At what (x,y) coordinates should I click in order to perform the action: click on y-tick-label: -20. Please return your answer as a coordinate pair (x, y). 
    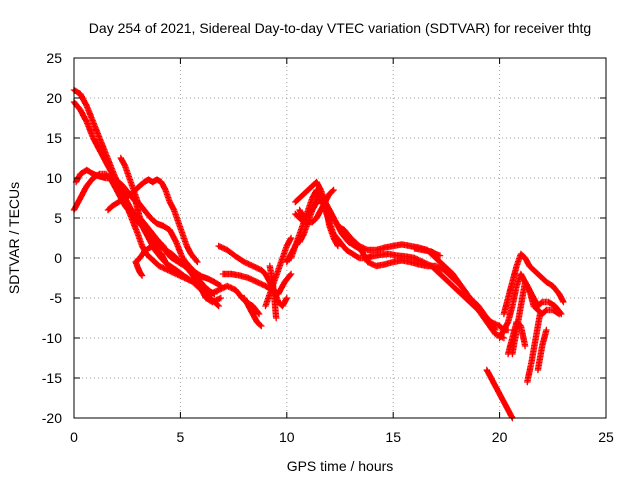
    Looking at the image, I should click on (52, 418).